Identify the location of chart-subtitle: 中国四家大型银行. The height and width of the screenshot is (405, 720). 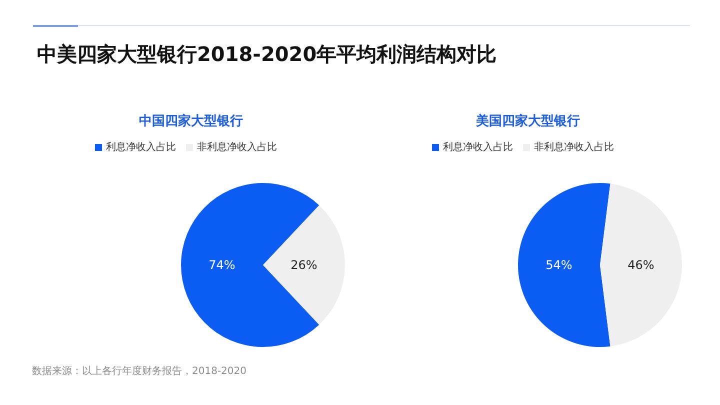
(191, 121).